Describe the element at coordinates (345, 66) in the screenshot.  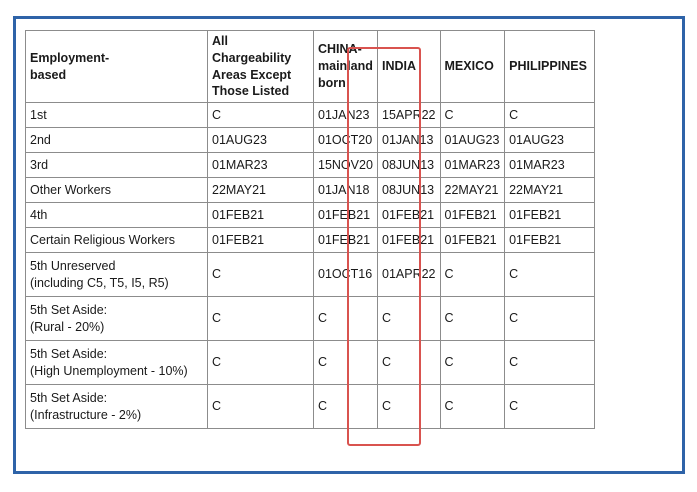
I see `header-china: CHINA- mainland born` at that location.